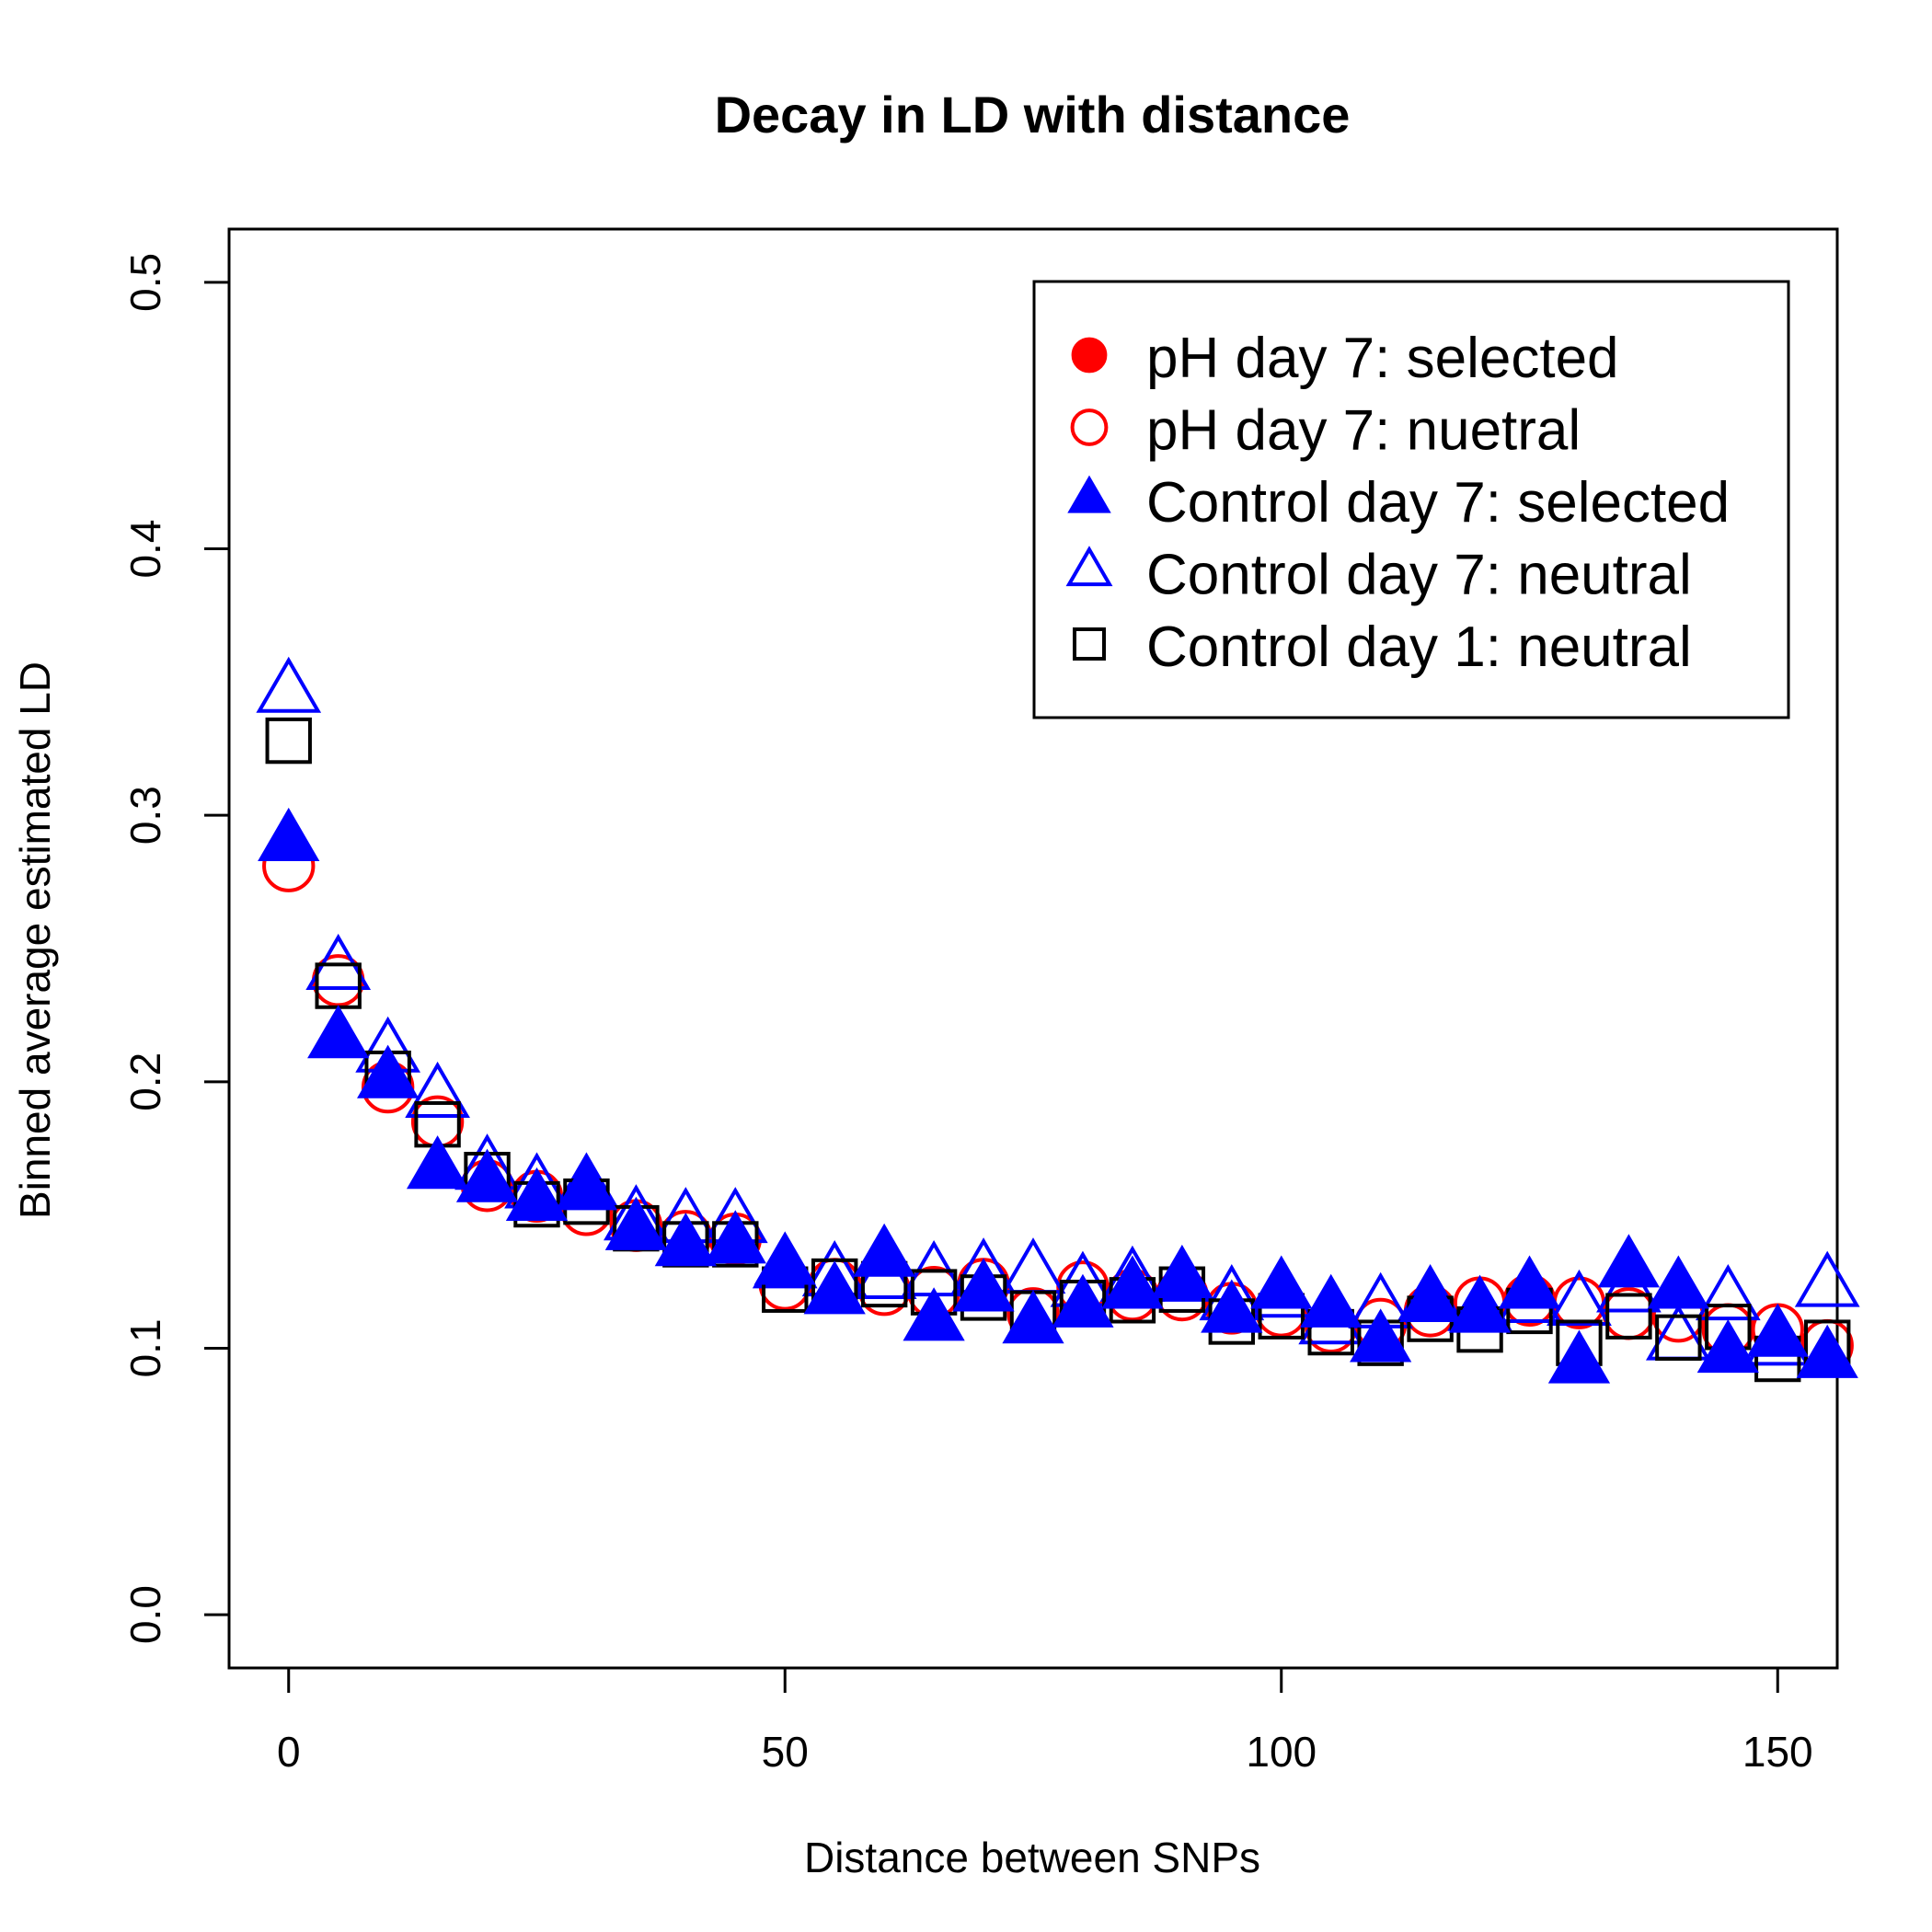  What do you see at coordinates (1419, 575) in the screenshot?
I see `legend-label: Control day 7: neutral` at bounding box center [1419, 575].